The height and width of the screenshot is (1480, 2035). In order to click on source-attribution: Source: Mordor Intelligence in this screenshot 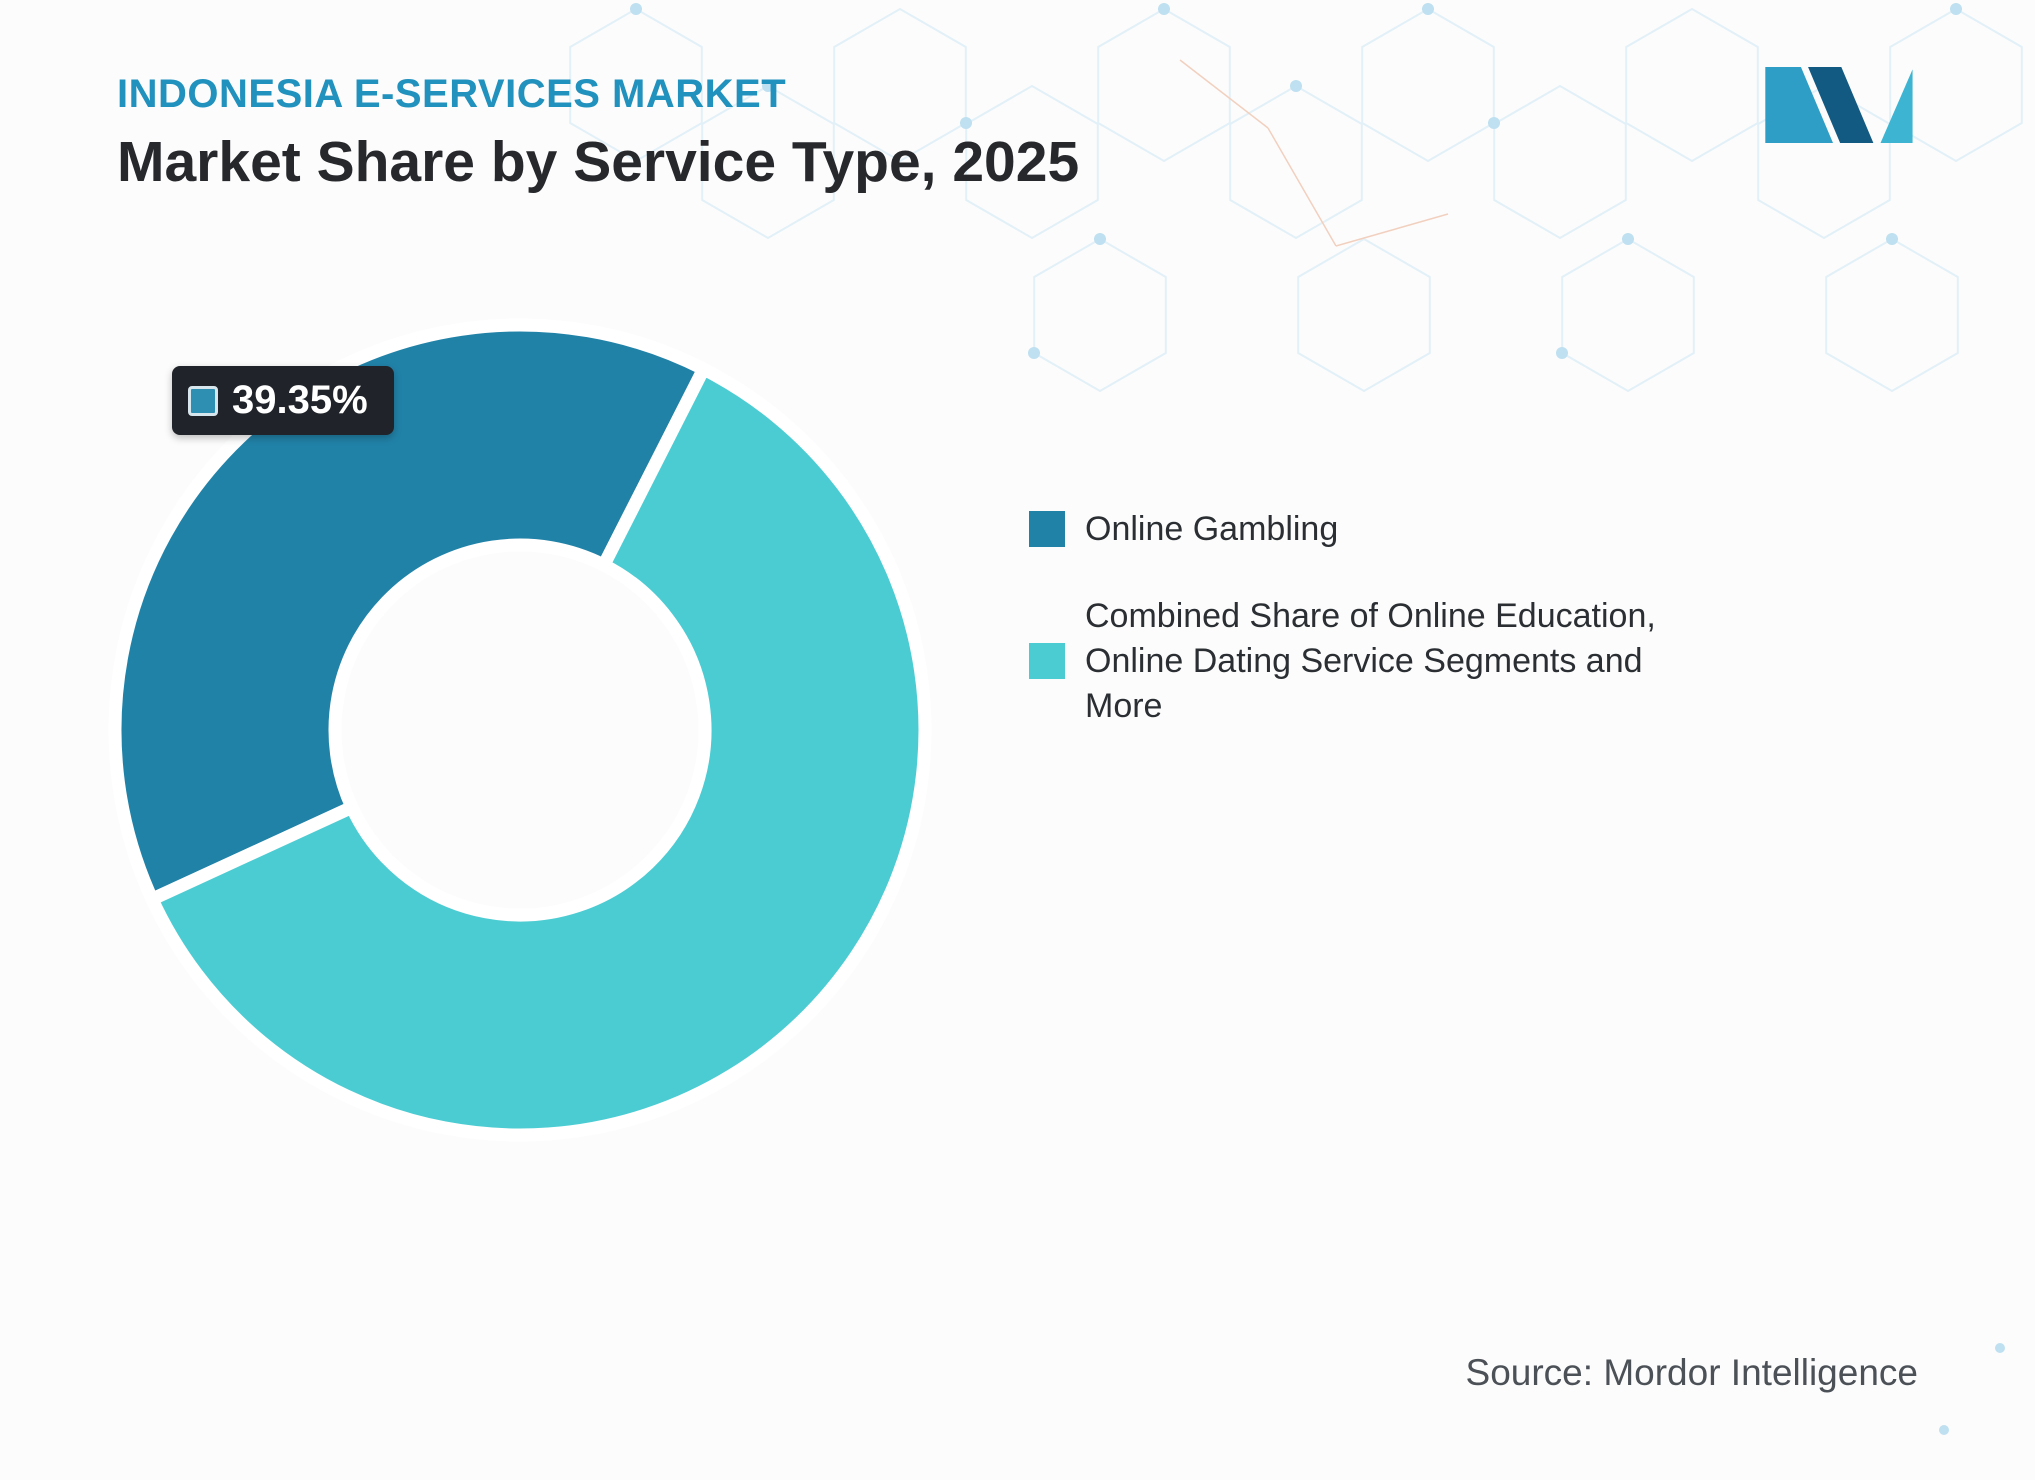, I will do `click(1691, 1372)`.